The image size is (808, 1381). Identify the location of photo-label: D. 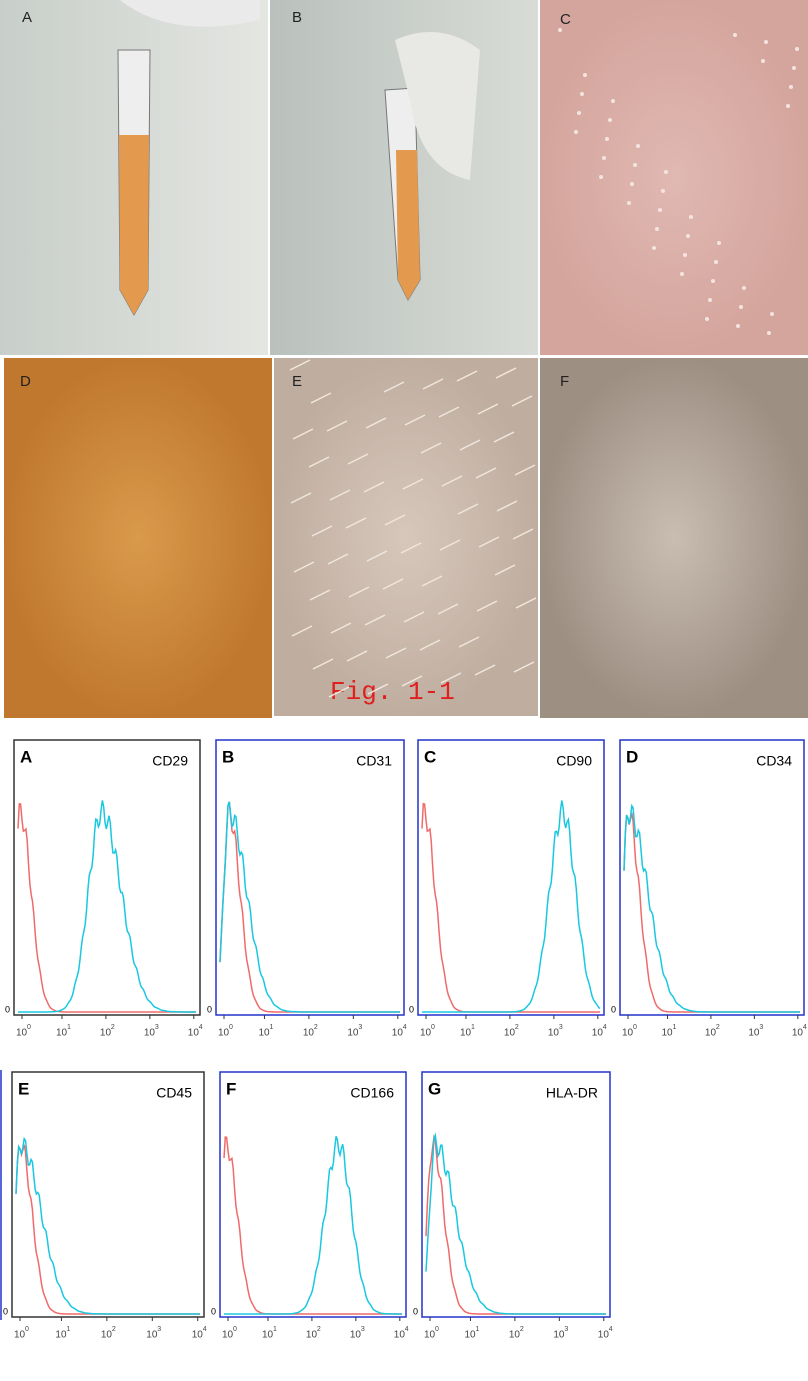
(25, 381).